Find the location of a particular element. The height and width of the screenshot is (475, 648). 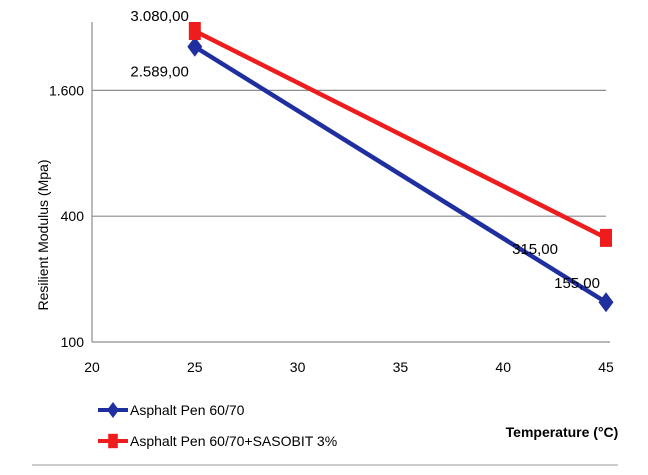

data-label: 3.080,00 is located at coordinates (159, 16).